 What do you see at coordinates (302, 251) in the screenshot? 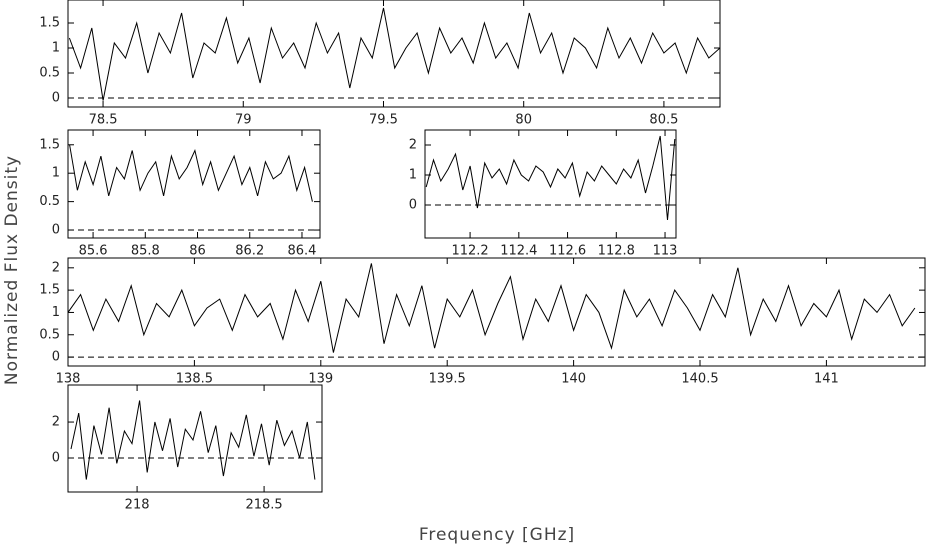
I see `x-tick-label: 86.4` at bounding box center [302, 251].